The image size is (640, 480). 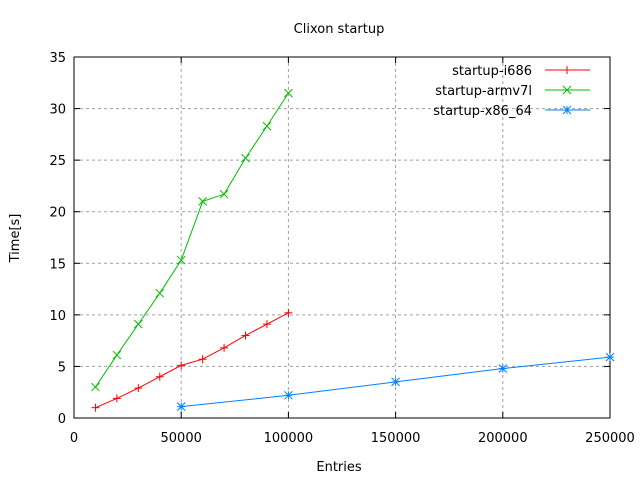 I want to click on y-tick-label: 30, so click(x=57, y=110).